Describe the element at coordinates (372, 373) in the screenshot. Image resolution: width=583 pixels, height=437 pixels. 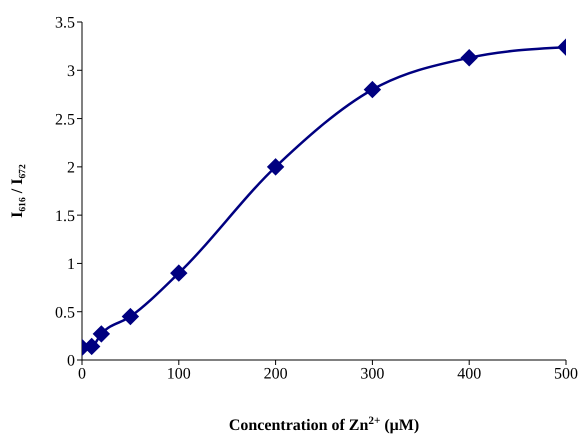
I see `x-tick-label: 300` at that location.